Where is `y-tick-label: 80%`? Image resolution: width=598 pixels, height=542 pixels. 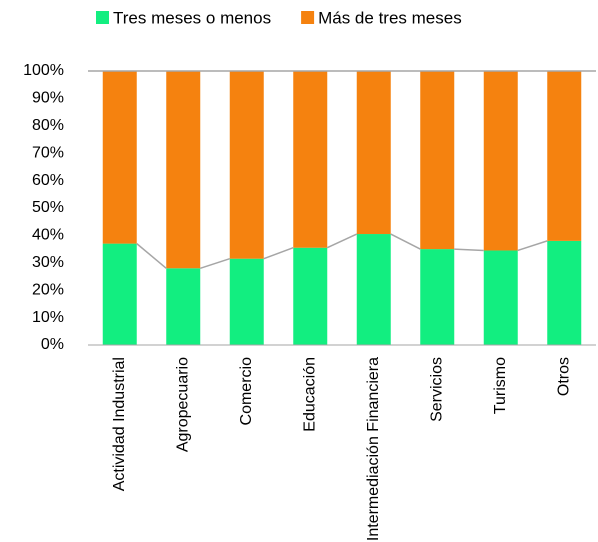 y-tick-label: 80% is located at coordinates (48, 125).